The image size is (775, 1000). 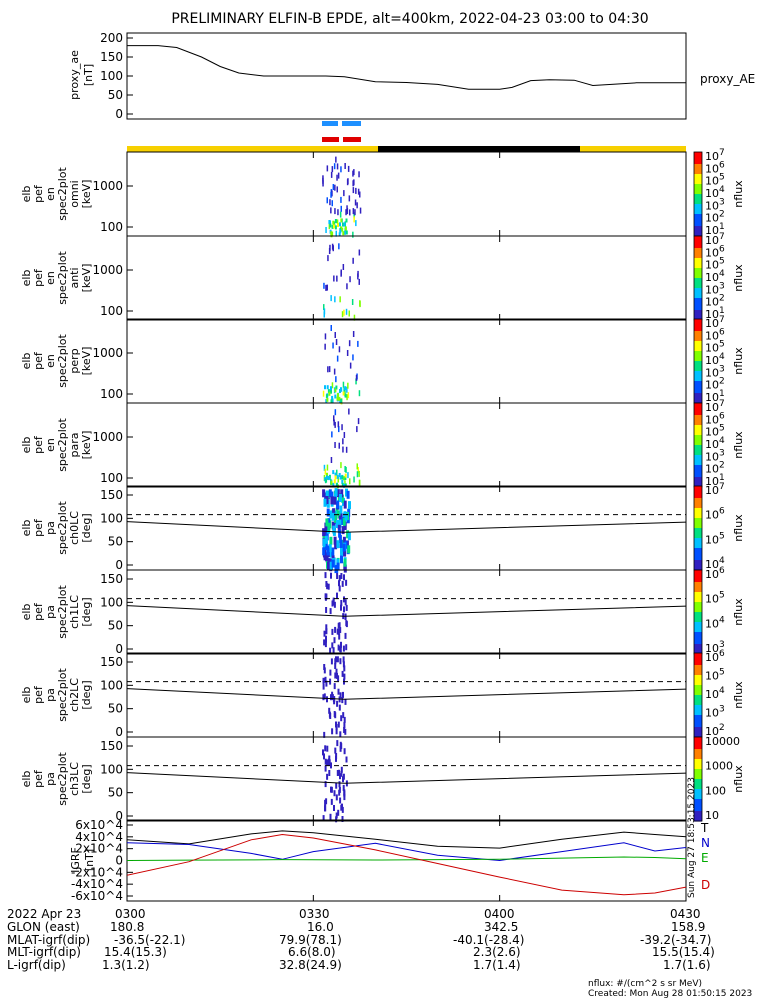 What do you see at coordinates (74, 277) in the screenshot?
I see `spec-ylabel-line: anti` at bounding box center [74, 277].